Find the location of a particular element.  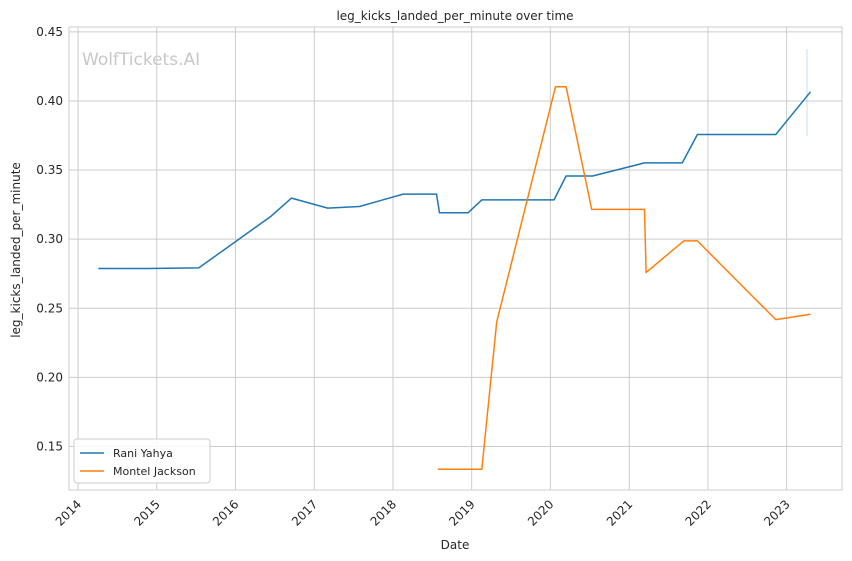

legend: Rani Yahya Montel Jackson is located at coordinates (142, 461).